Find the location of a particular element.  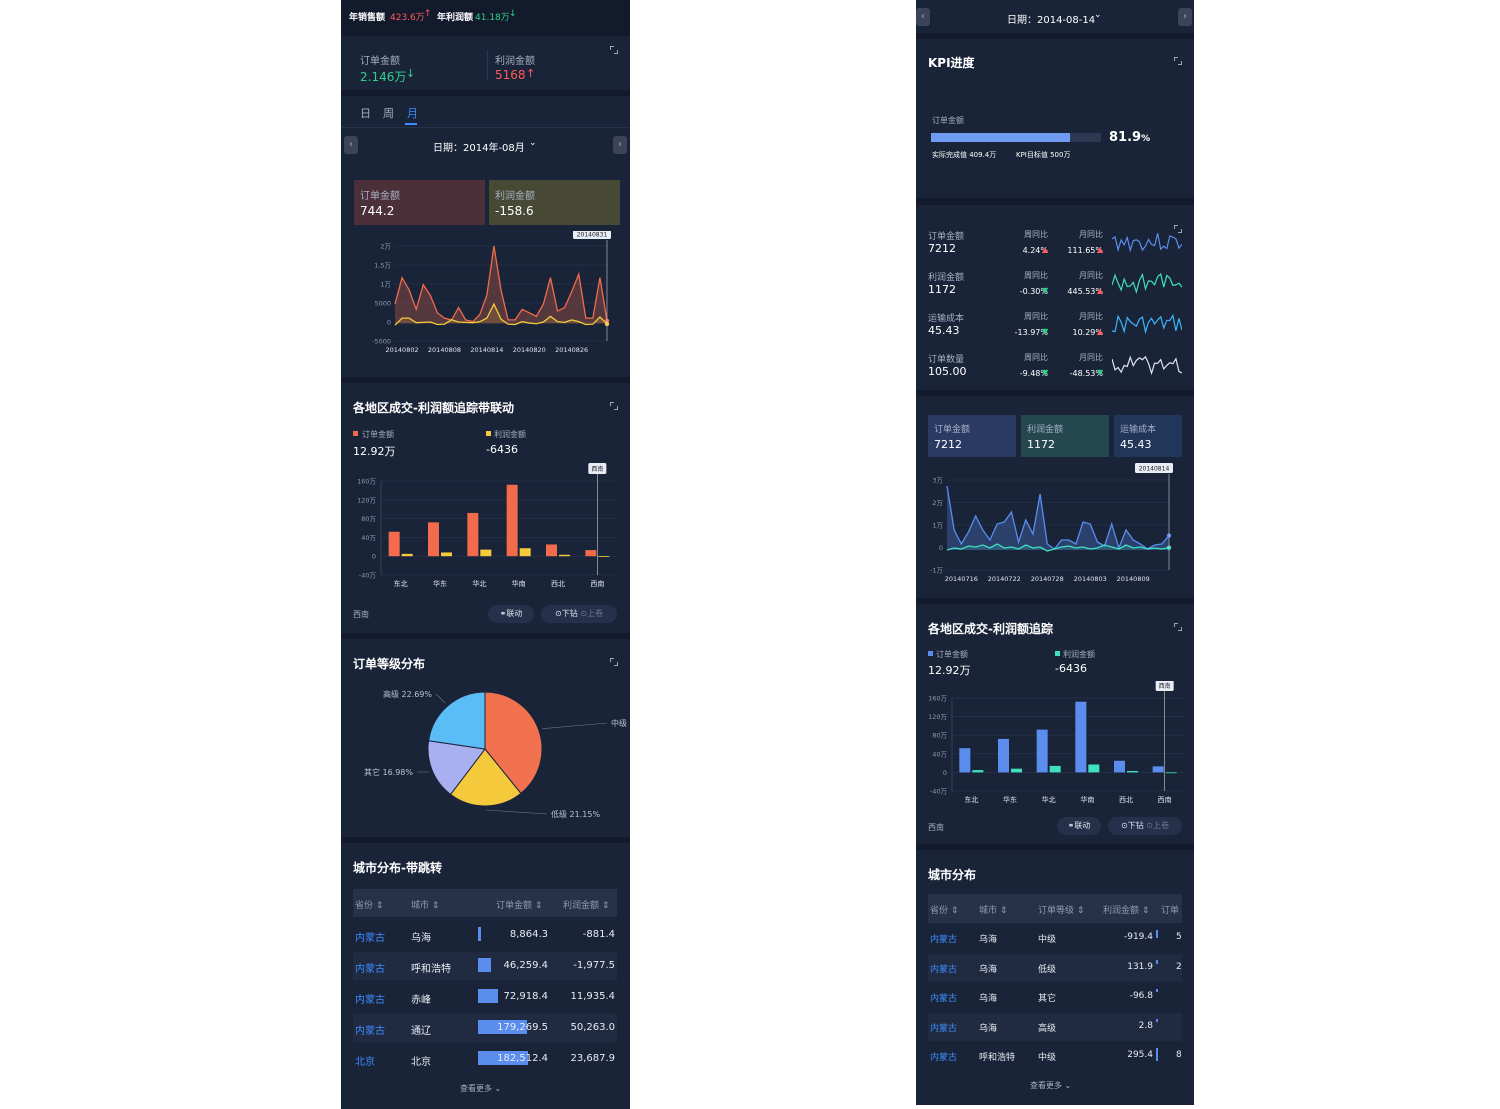

tab-week: 周 is located at coordinates (388, 113).